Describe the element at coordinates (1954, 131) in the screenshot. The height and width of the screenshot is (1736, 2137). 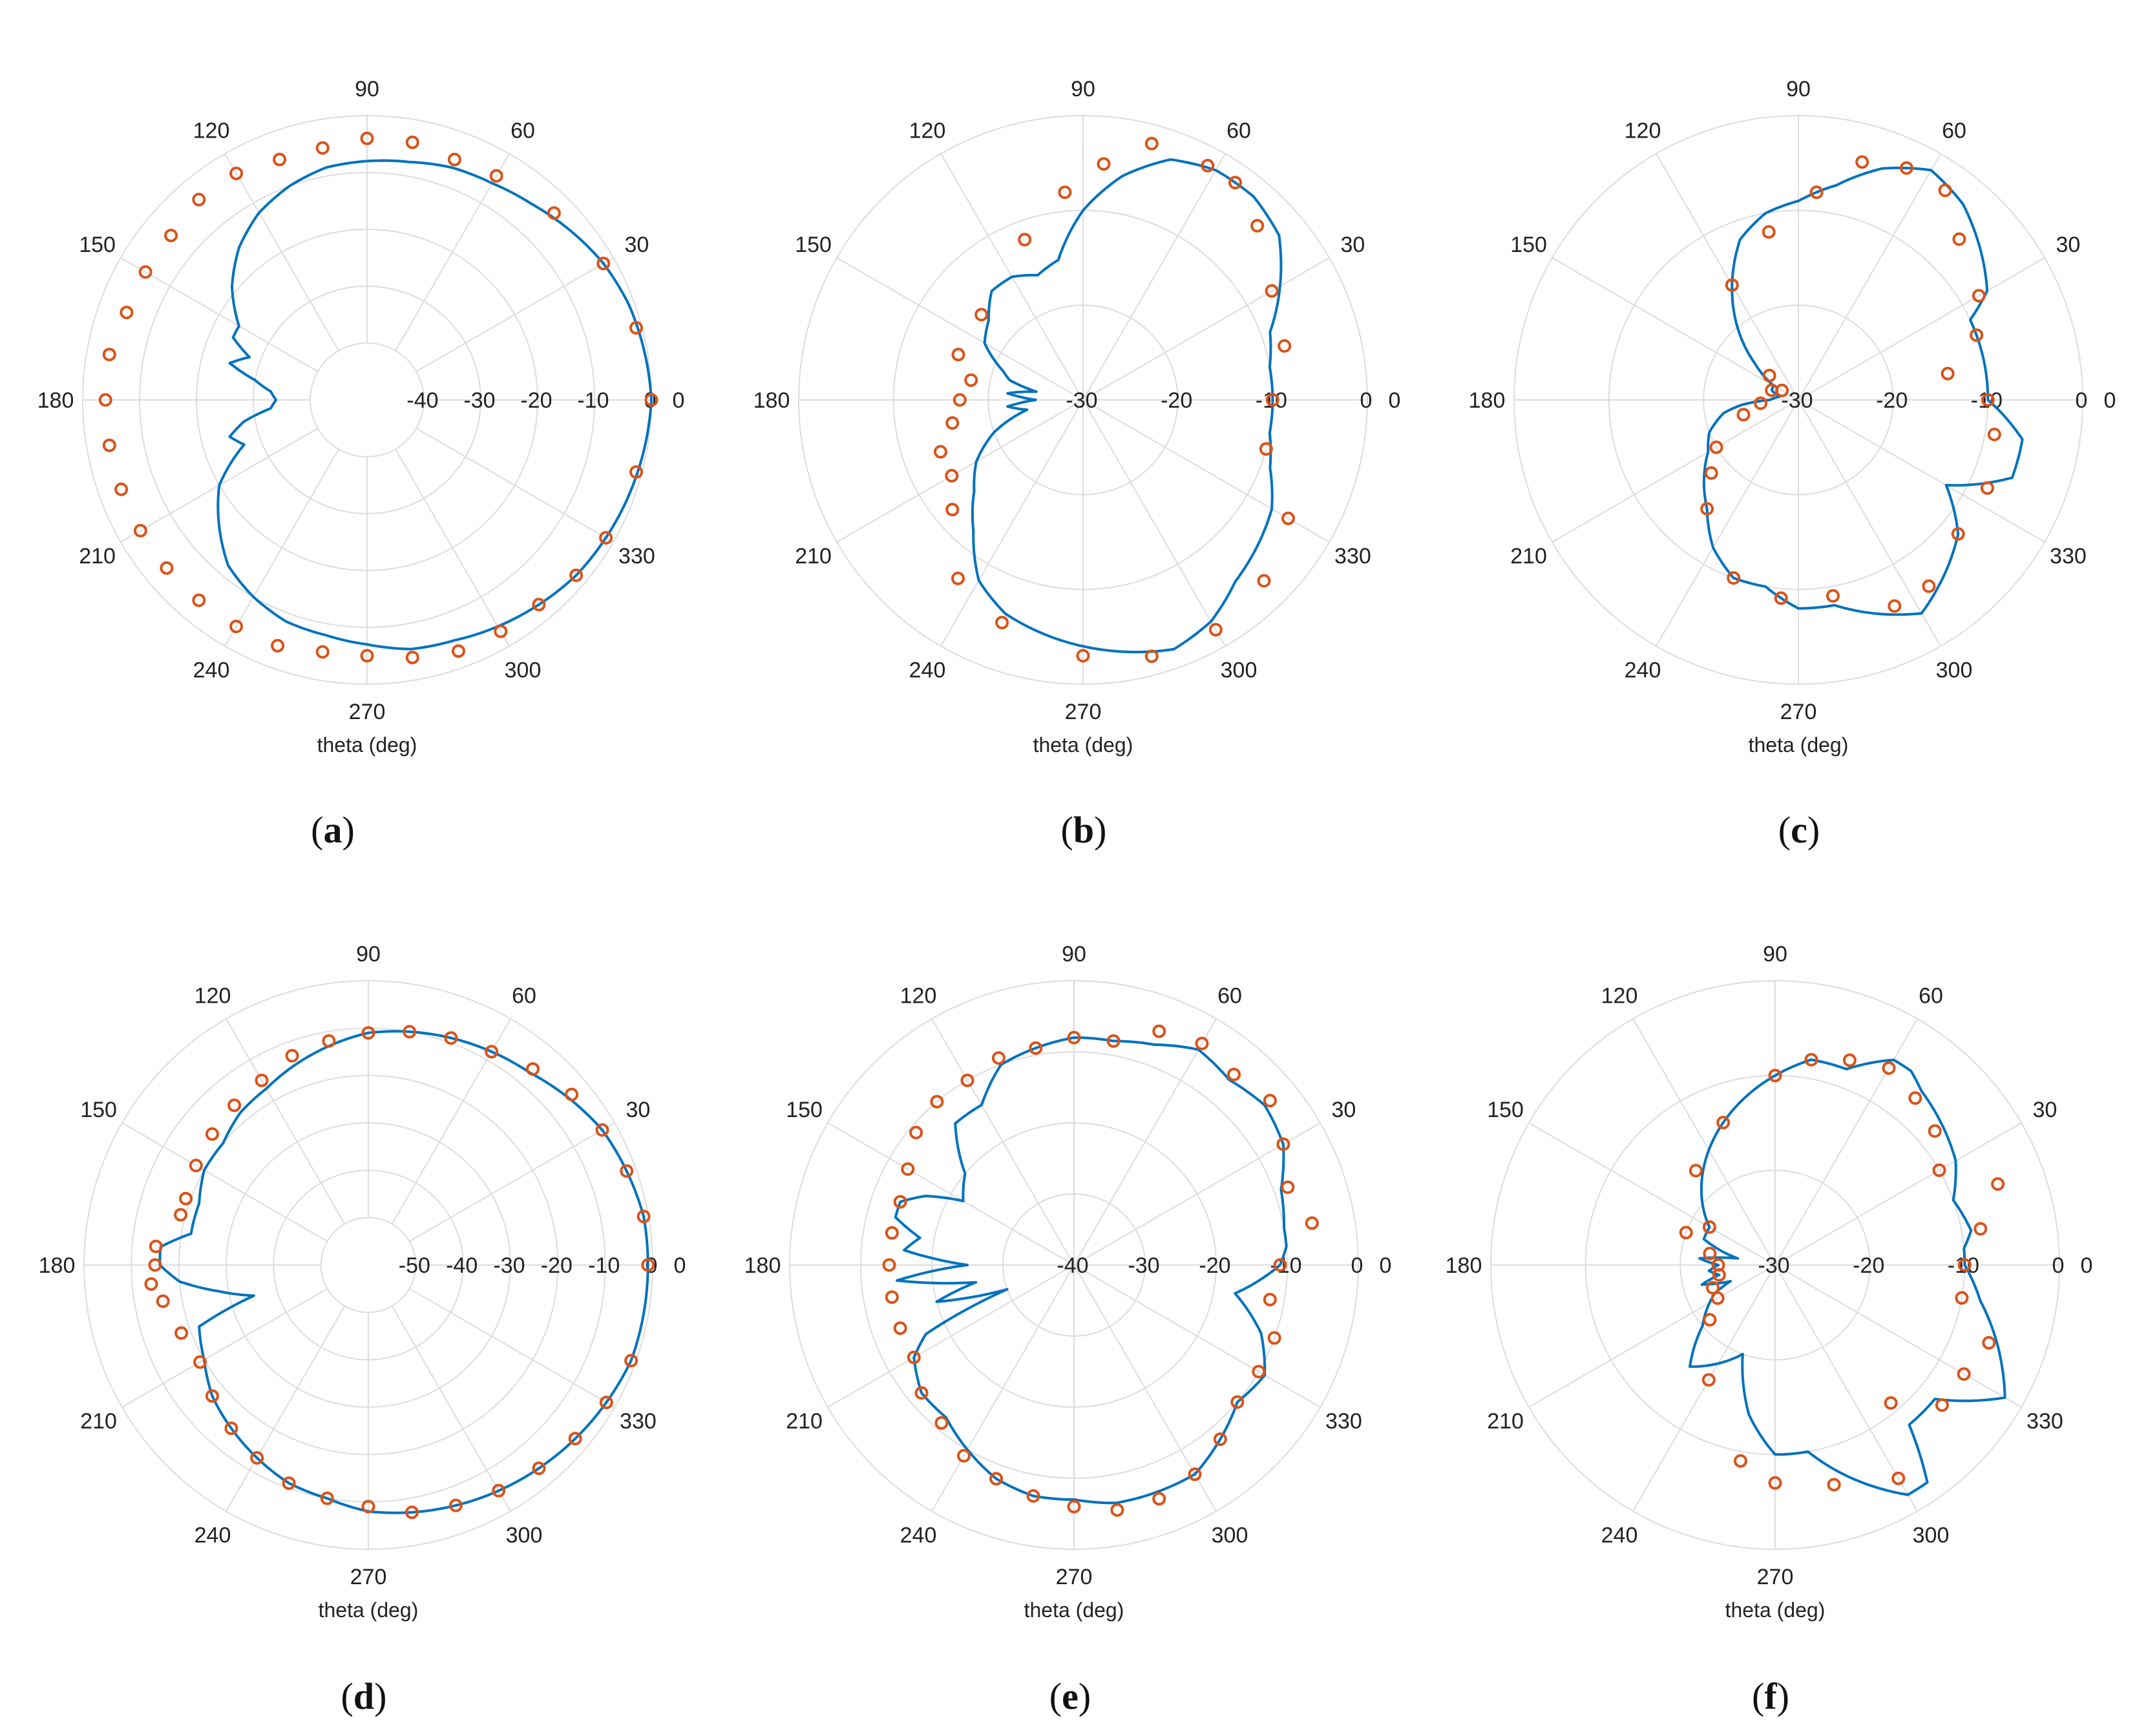
I see `angle-tick-label-c-2: 60` at that location.